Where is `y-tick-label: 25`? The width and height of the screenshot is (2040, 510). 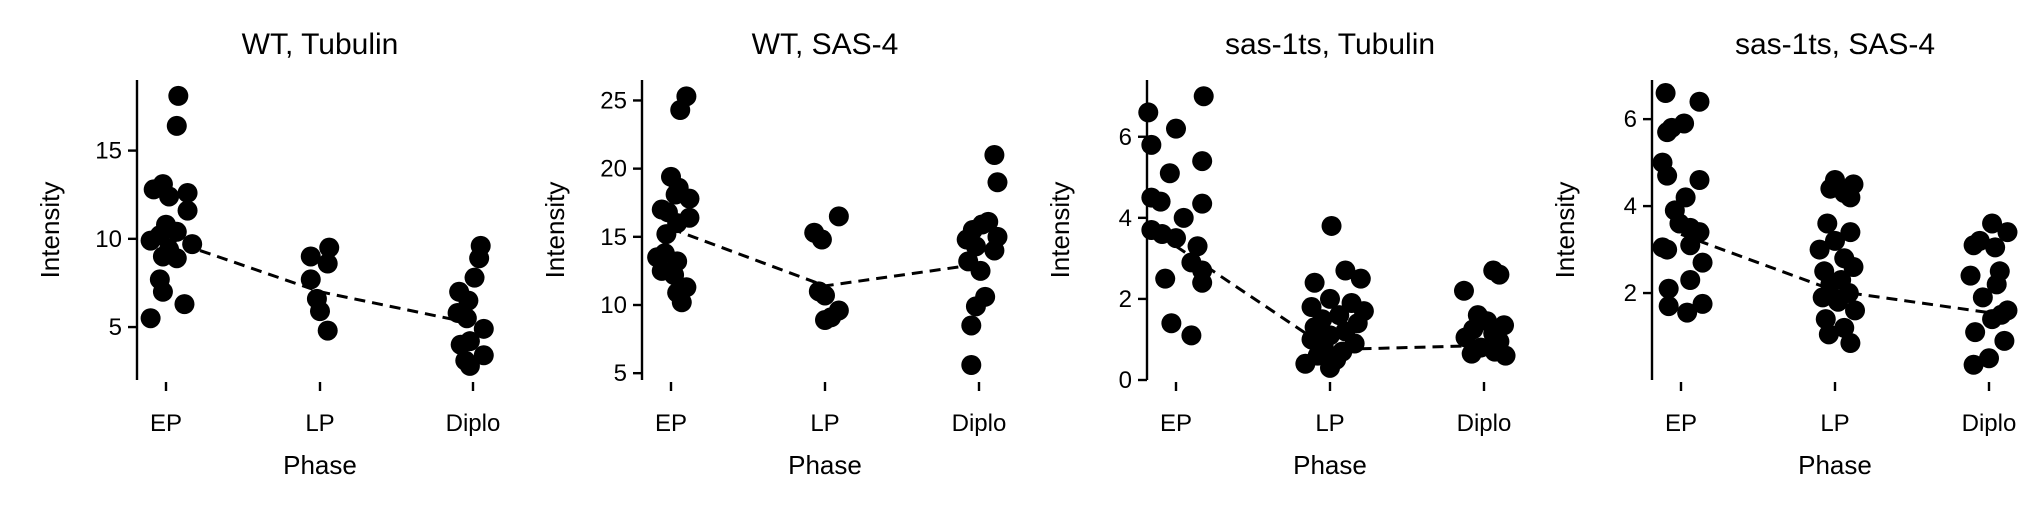
y-tick-label: 25 is located at coordinates (613, 100).